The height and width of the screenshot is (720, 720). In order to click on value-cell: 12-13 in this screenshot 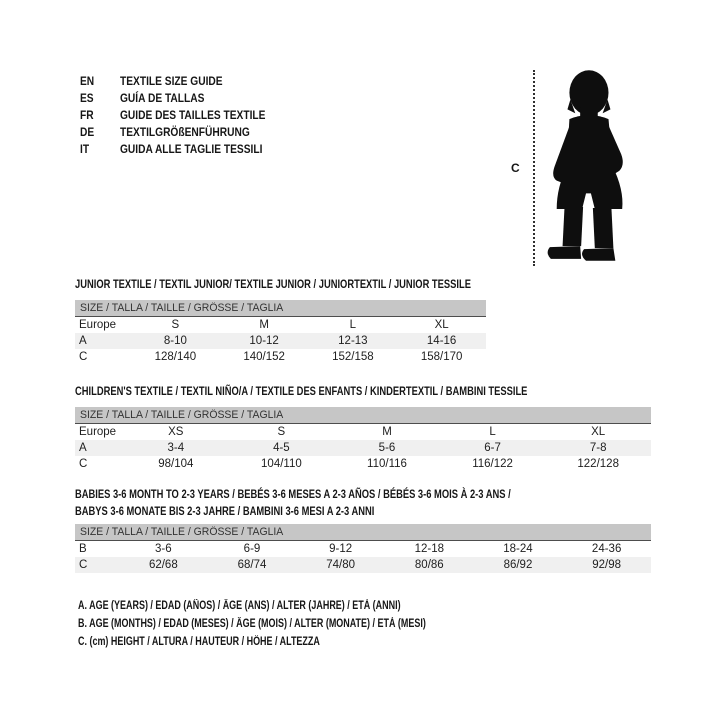, I will do `click(353, 341)`.